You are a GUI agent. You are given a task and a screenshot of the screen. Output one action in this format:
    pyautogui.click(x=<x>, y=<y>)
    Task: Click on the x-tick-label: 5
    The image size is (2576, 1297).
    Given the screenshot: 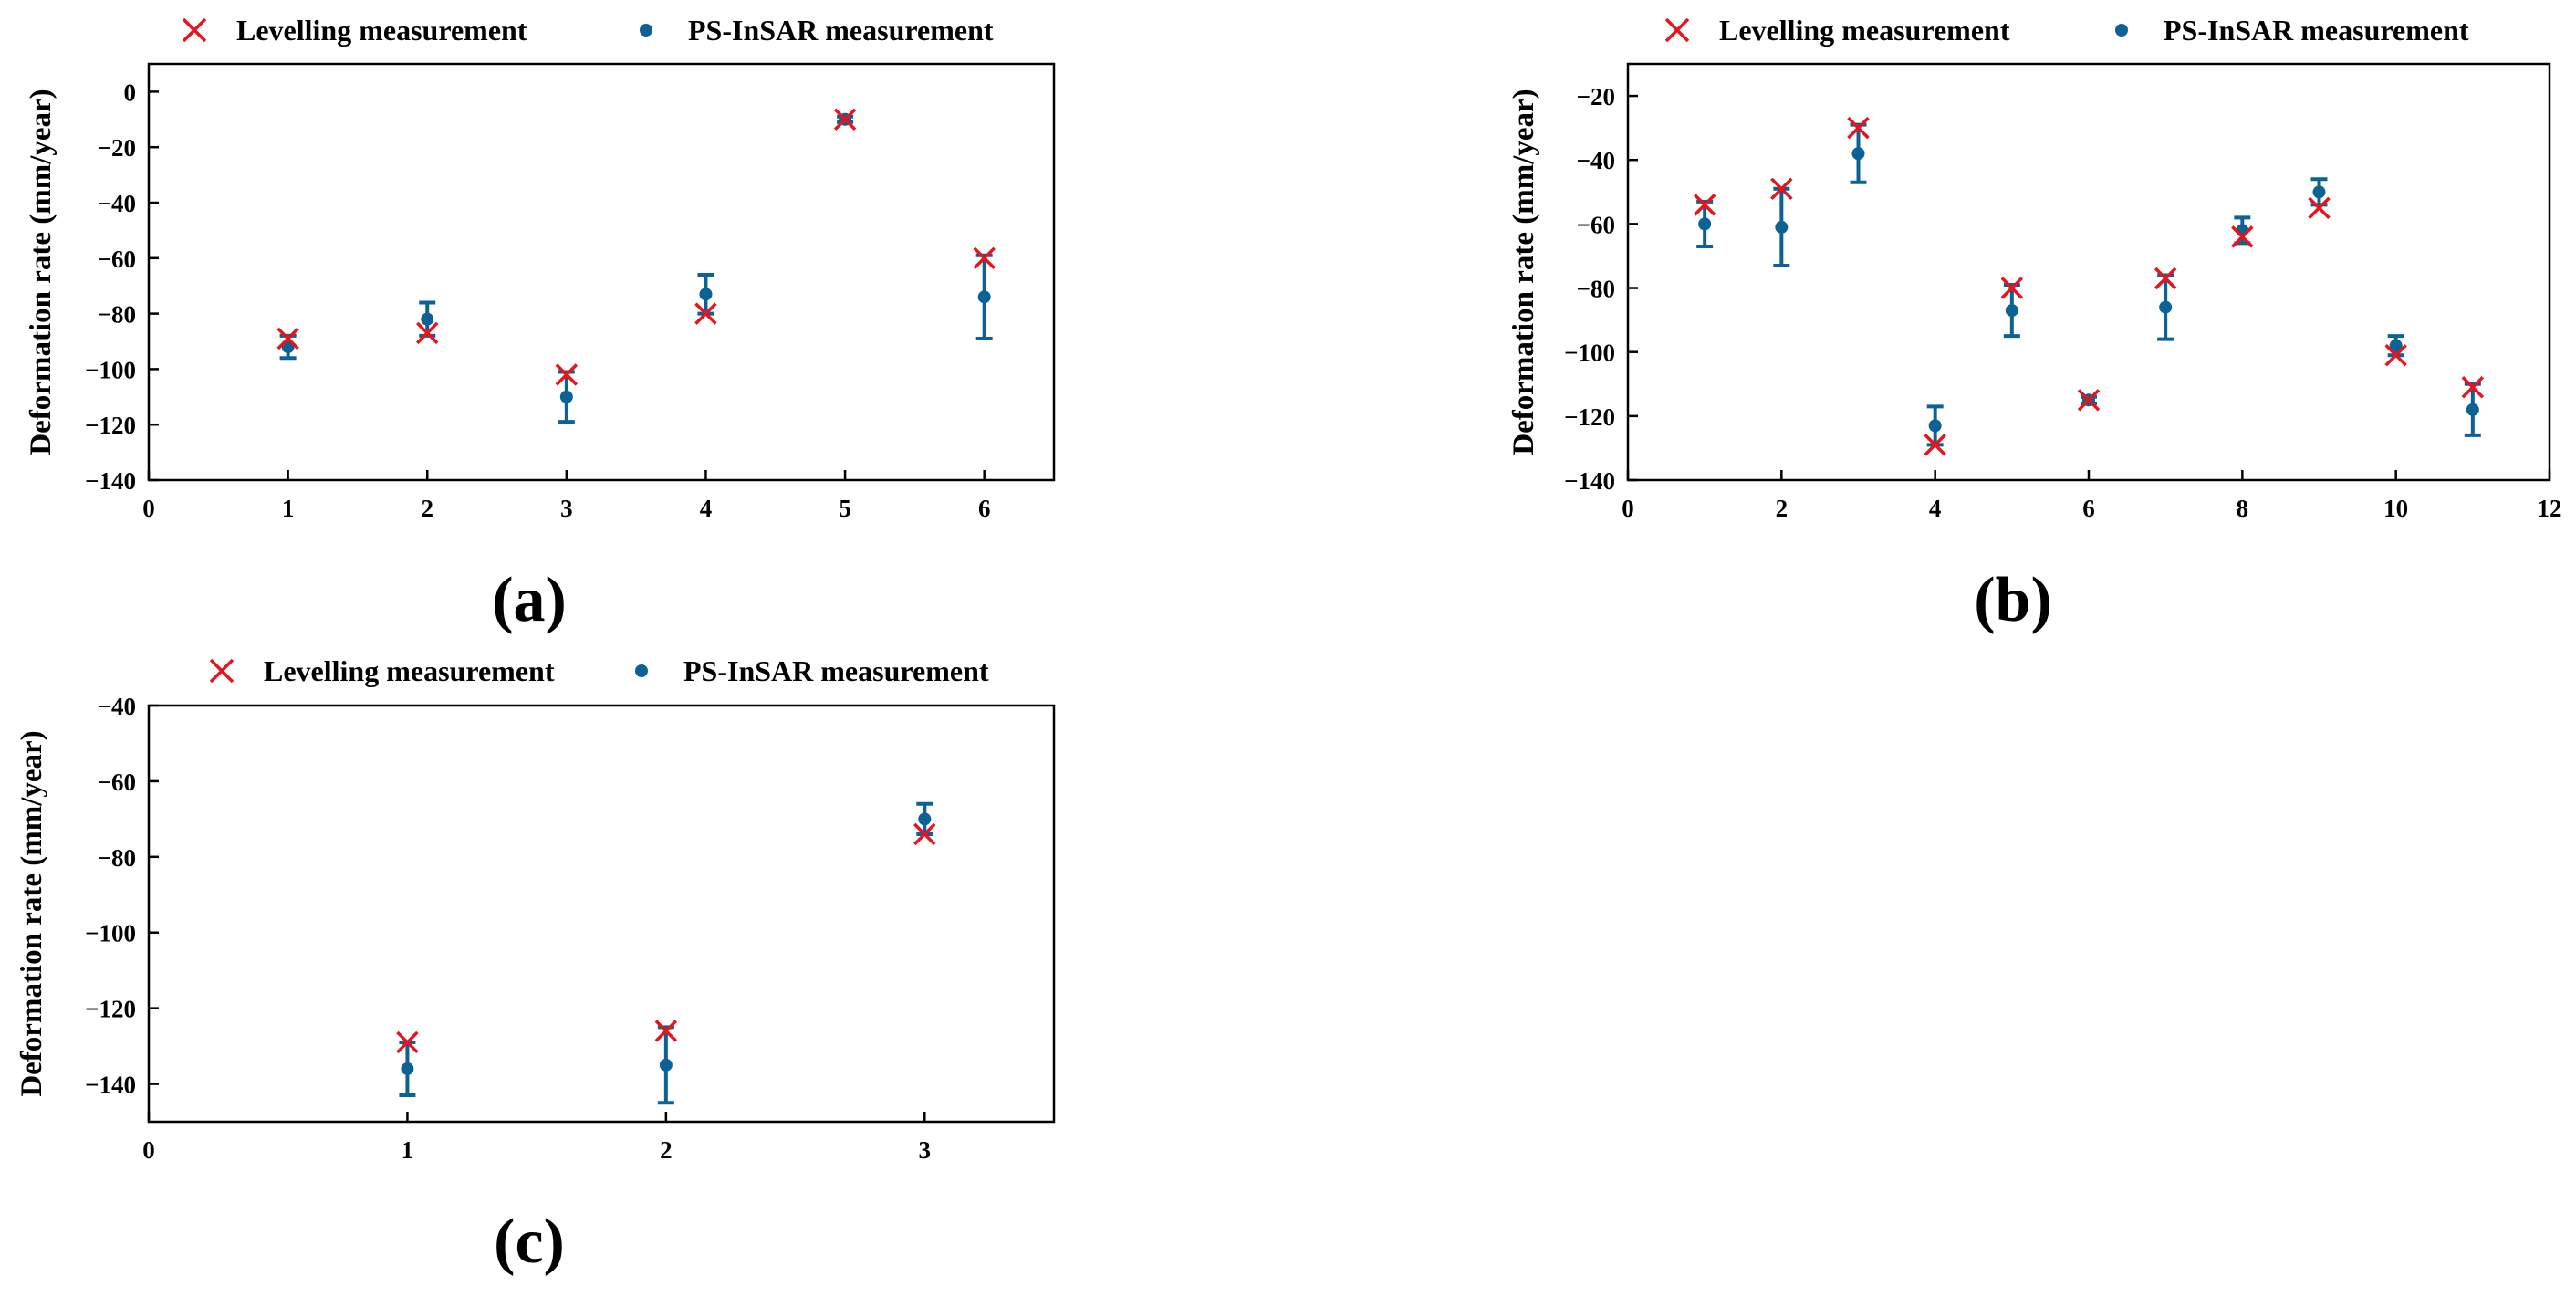 What is the action you would take?
    pyautogui.click(x=845, y=508)
    